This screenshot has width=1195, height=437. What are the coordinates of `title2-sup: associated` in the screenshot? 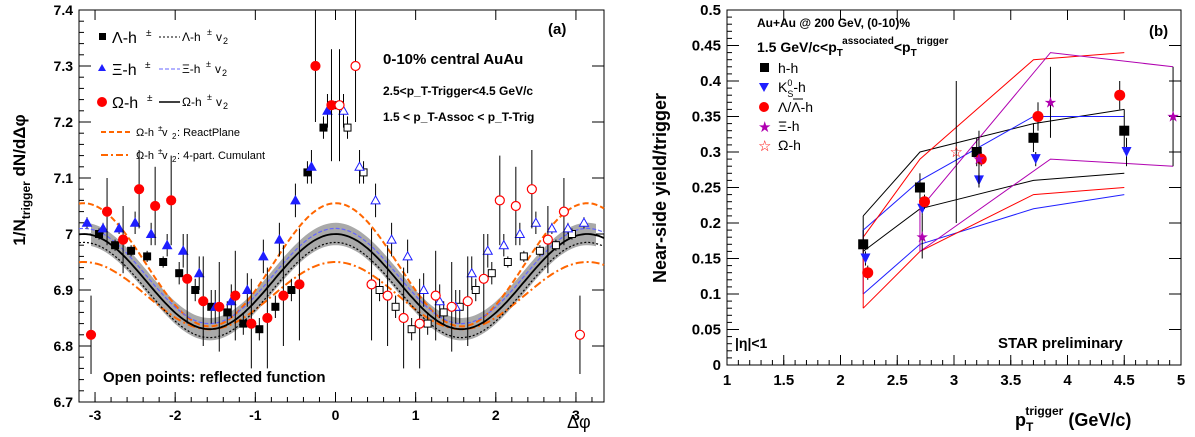 It's located at (868, 41).